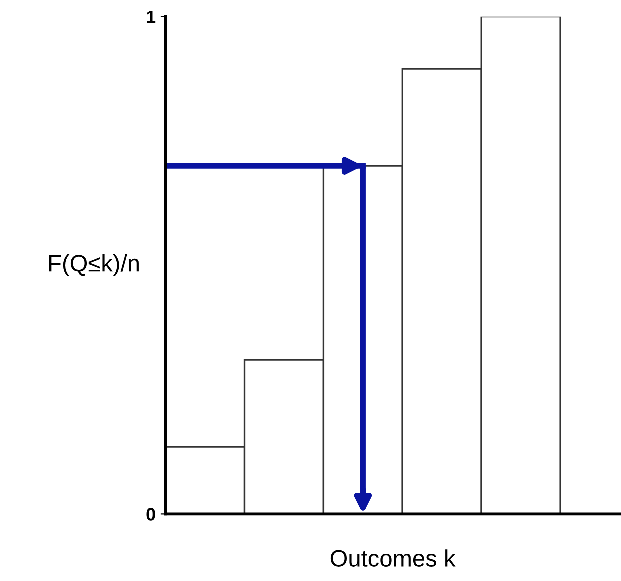 The width and height of the screenshot is (621, 581). Describe the element at coordinates (151, 514) in the screenshot. I see `y-tick-label: 0` at that location.